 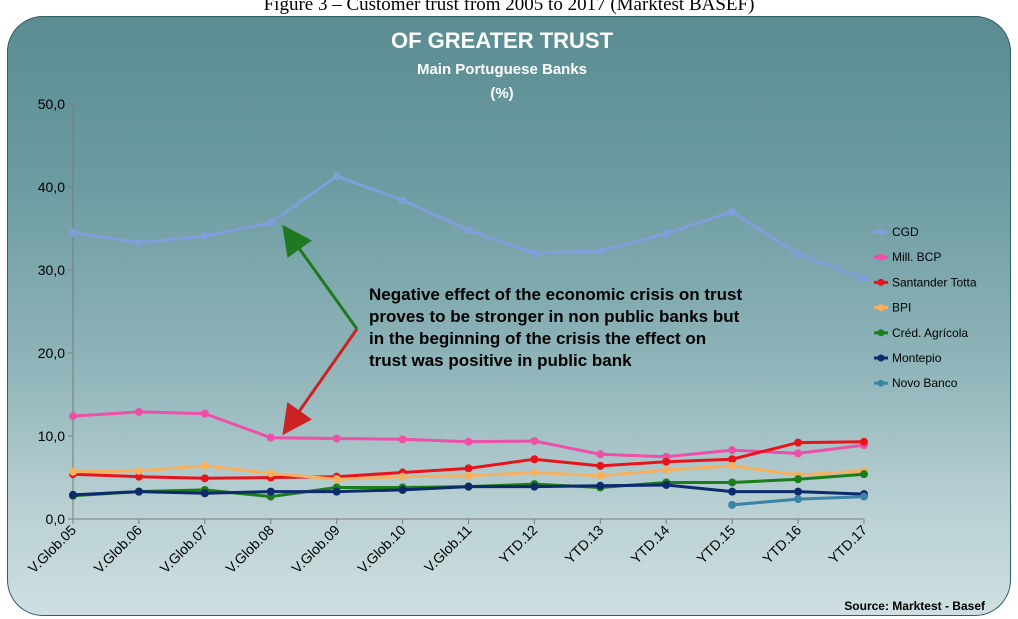 I want to click on legend-label: Montepio, so click(x=917, y=358).